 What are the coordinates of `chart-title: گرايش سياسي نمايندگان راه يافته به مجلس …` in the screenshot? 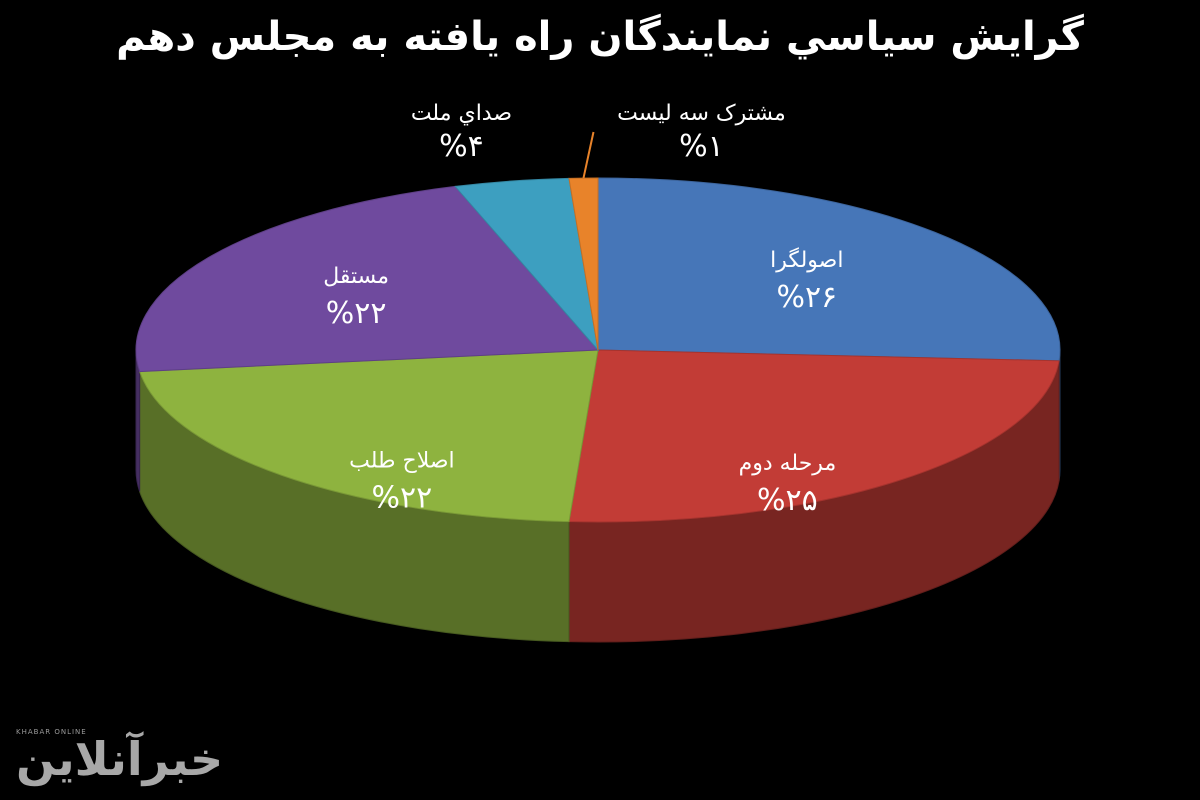 It's located at (600, 37).